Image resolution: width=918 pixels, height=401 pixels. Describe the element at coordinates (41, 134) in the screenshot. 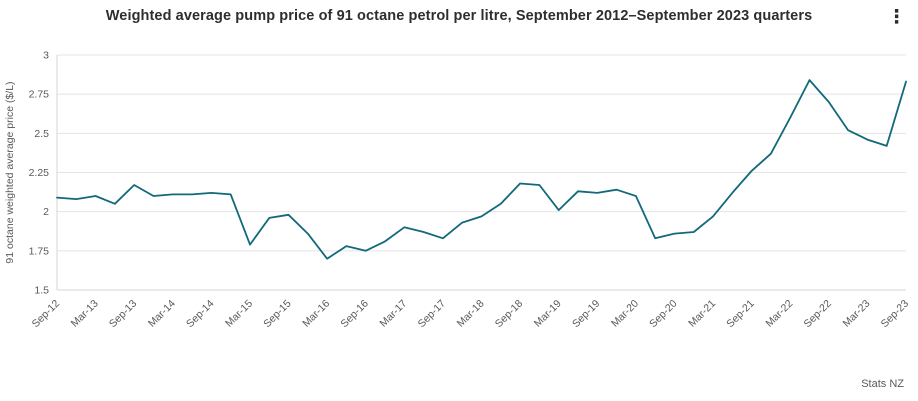

I see `y-axis-tick-label: 2.5` at that location.